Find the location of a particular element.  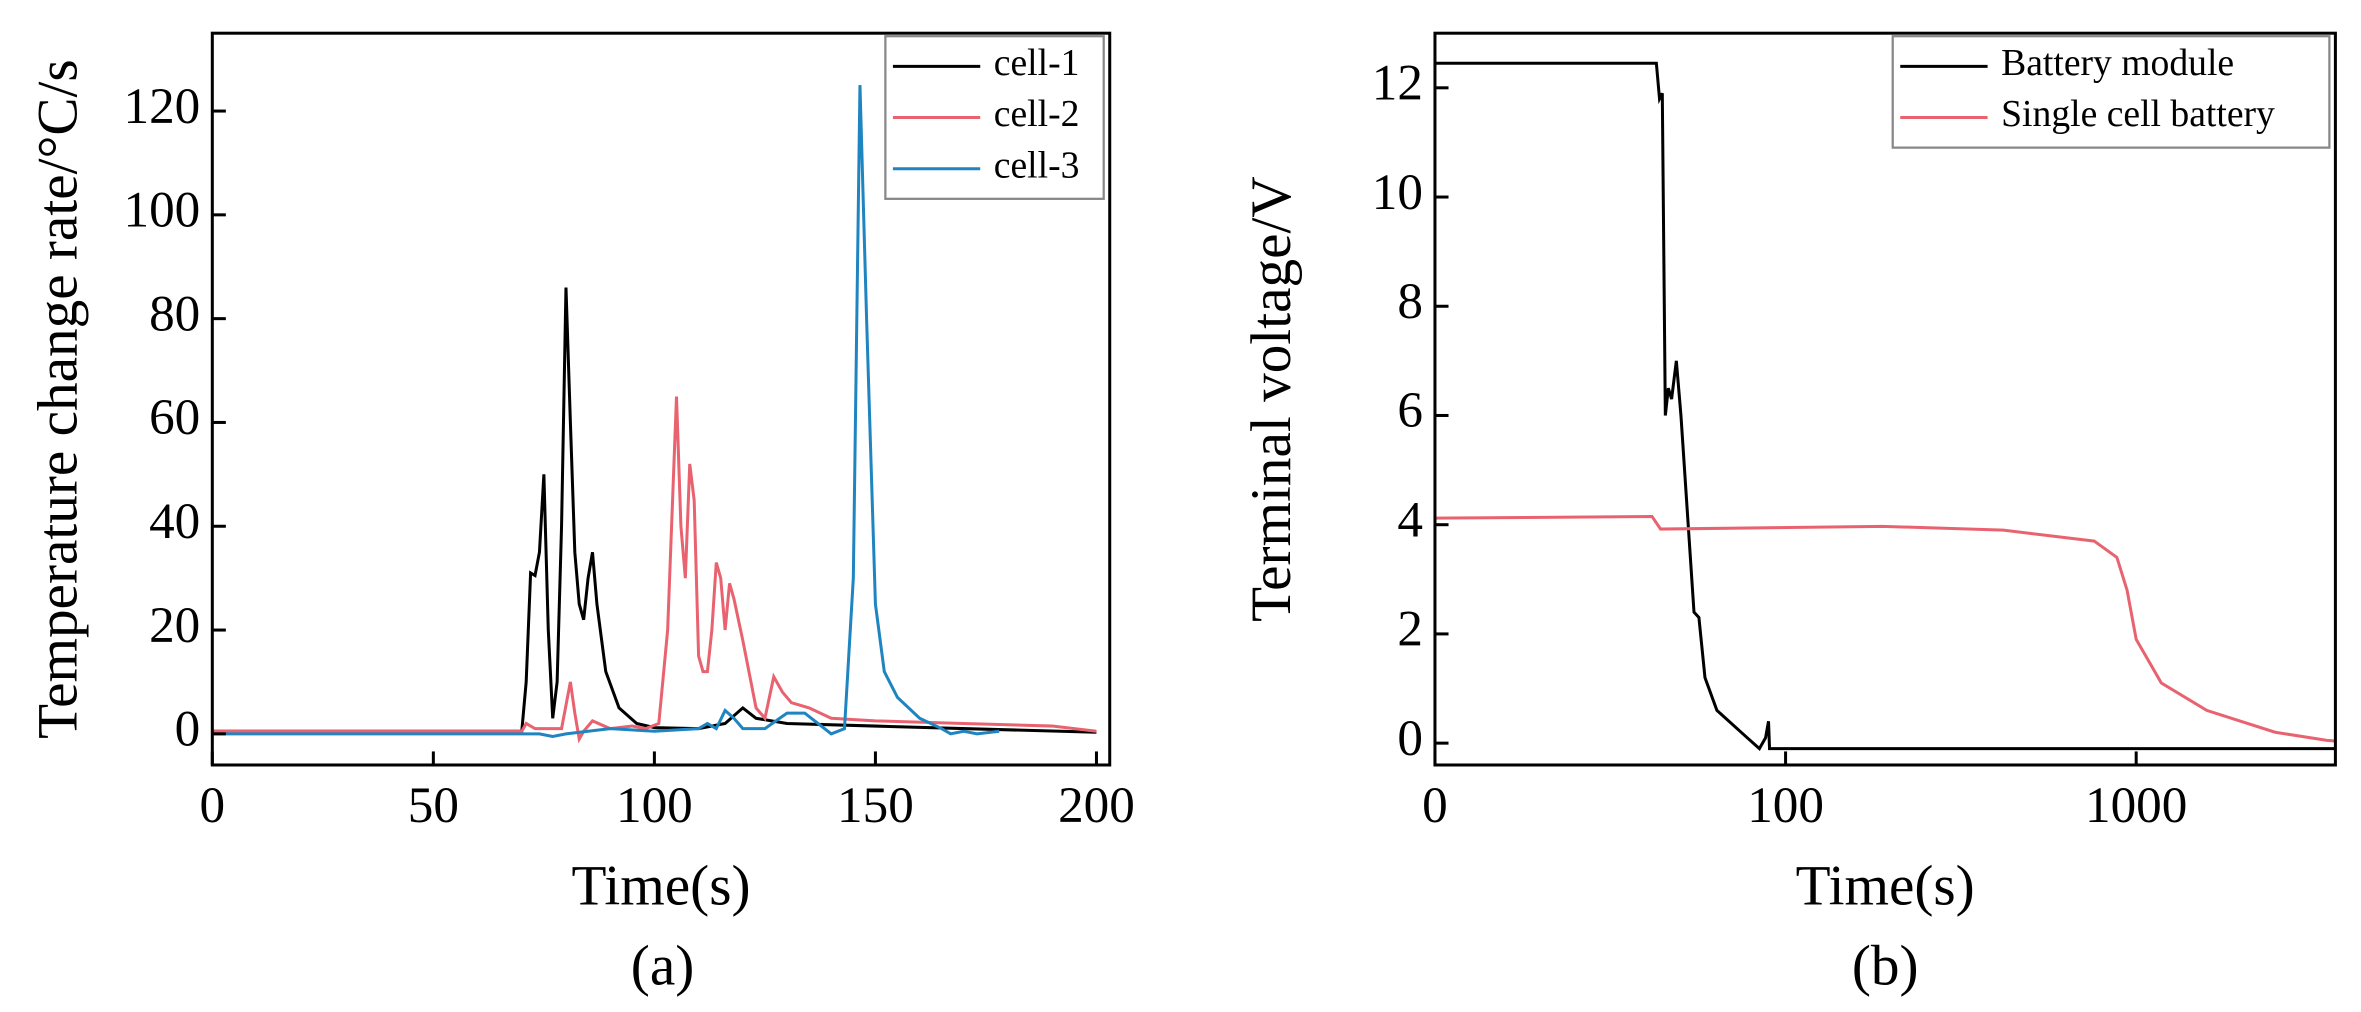

y-tick-label: 2 is located at coordinates (1410, 629).